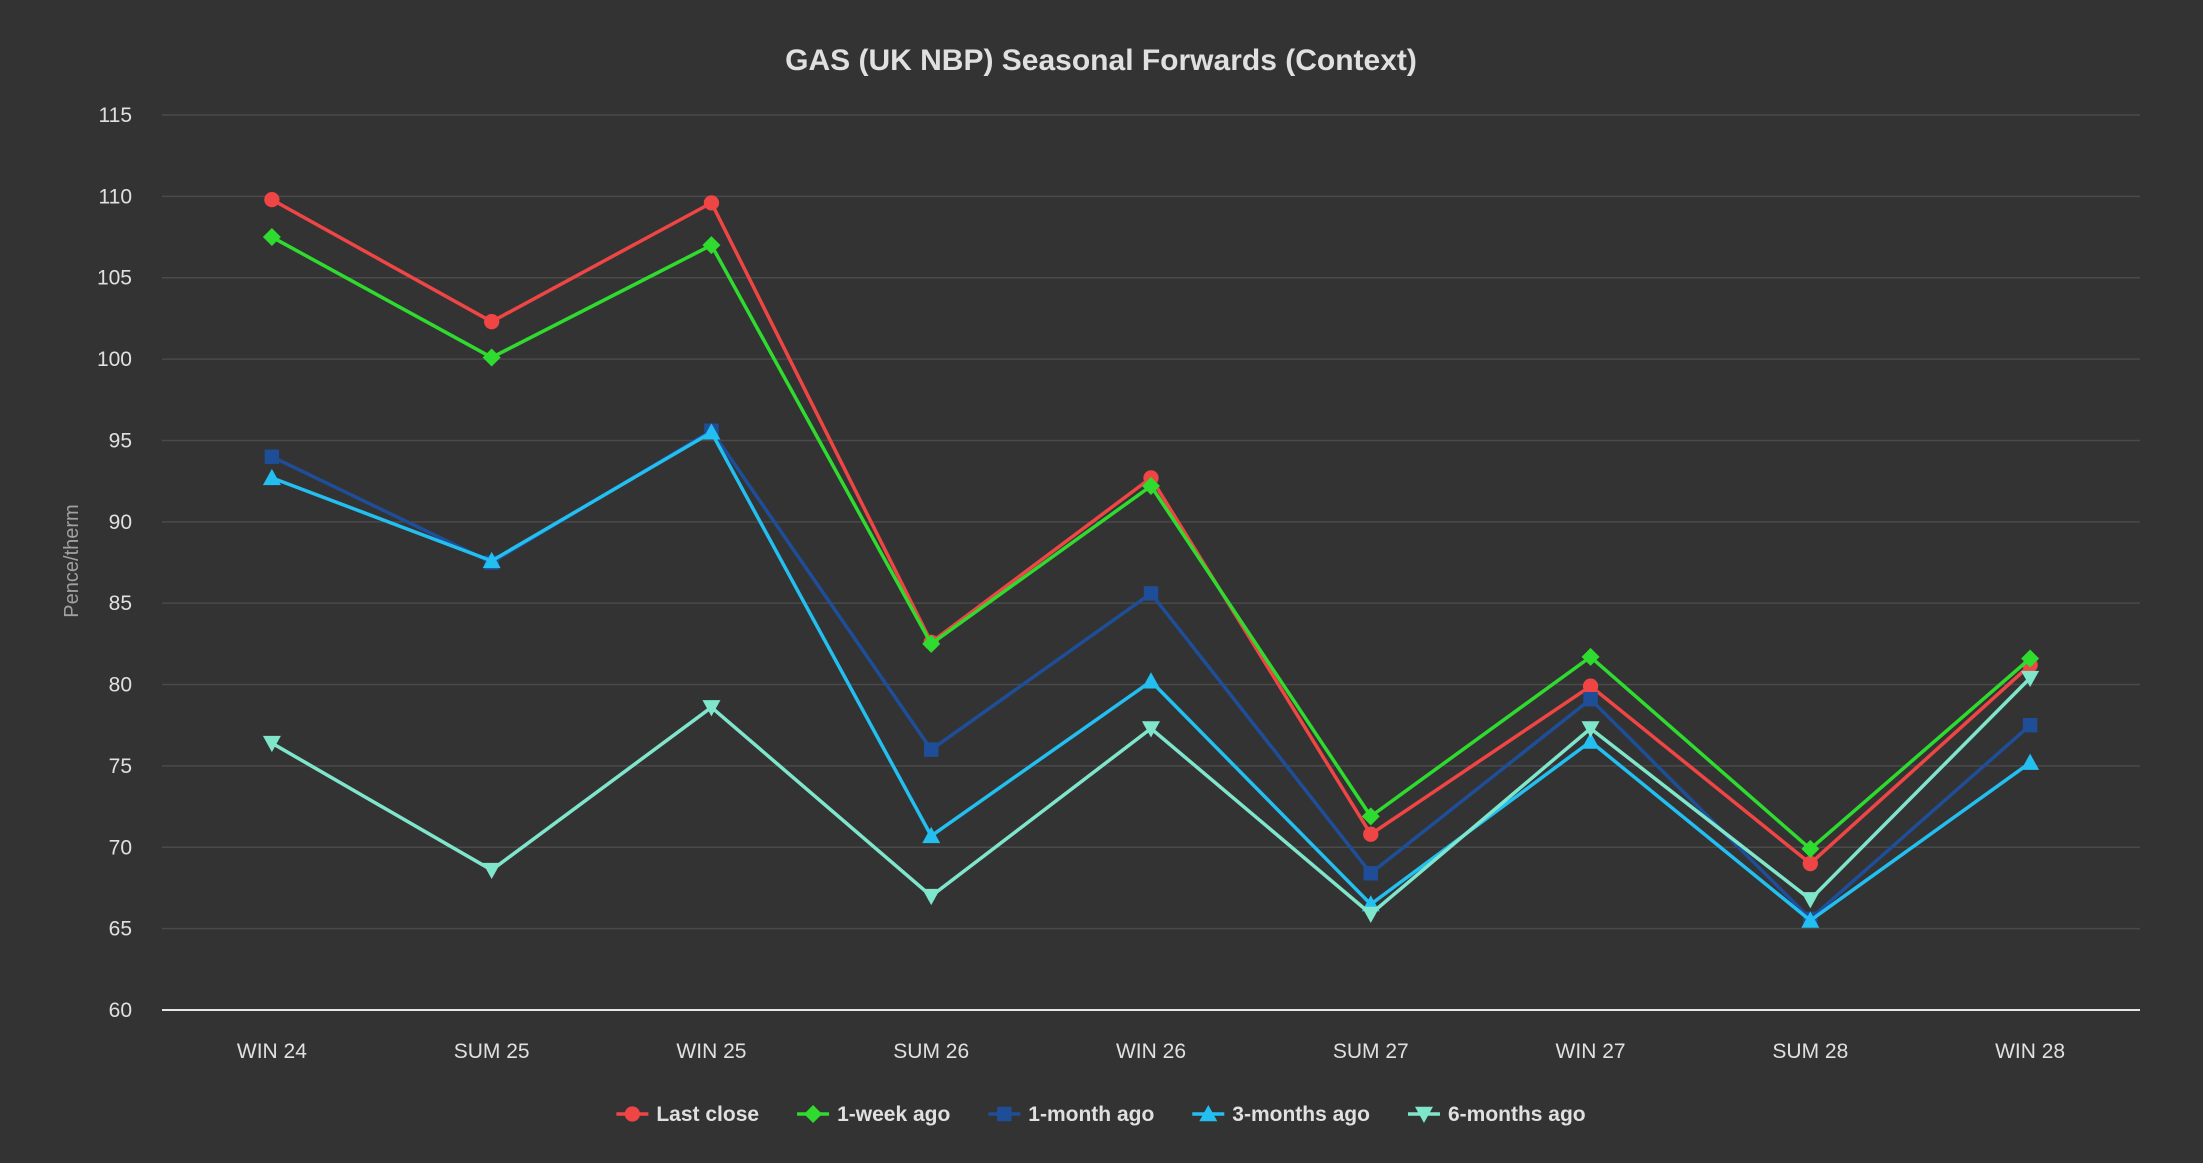  I want to click on y-tick-label: 75, so click(120, 766).